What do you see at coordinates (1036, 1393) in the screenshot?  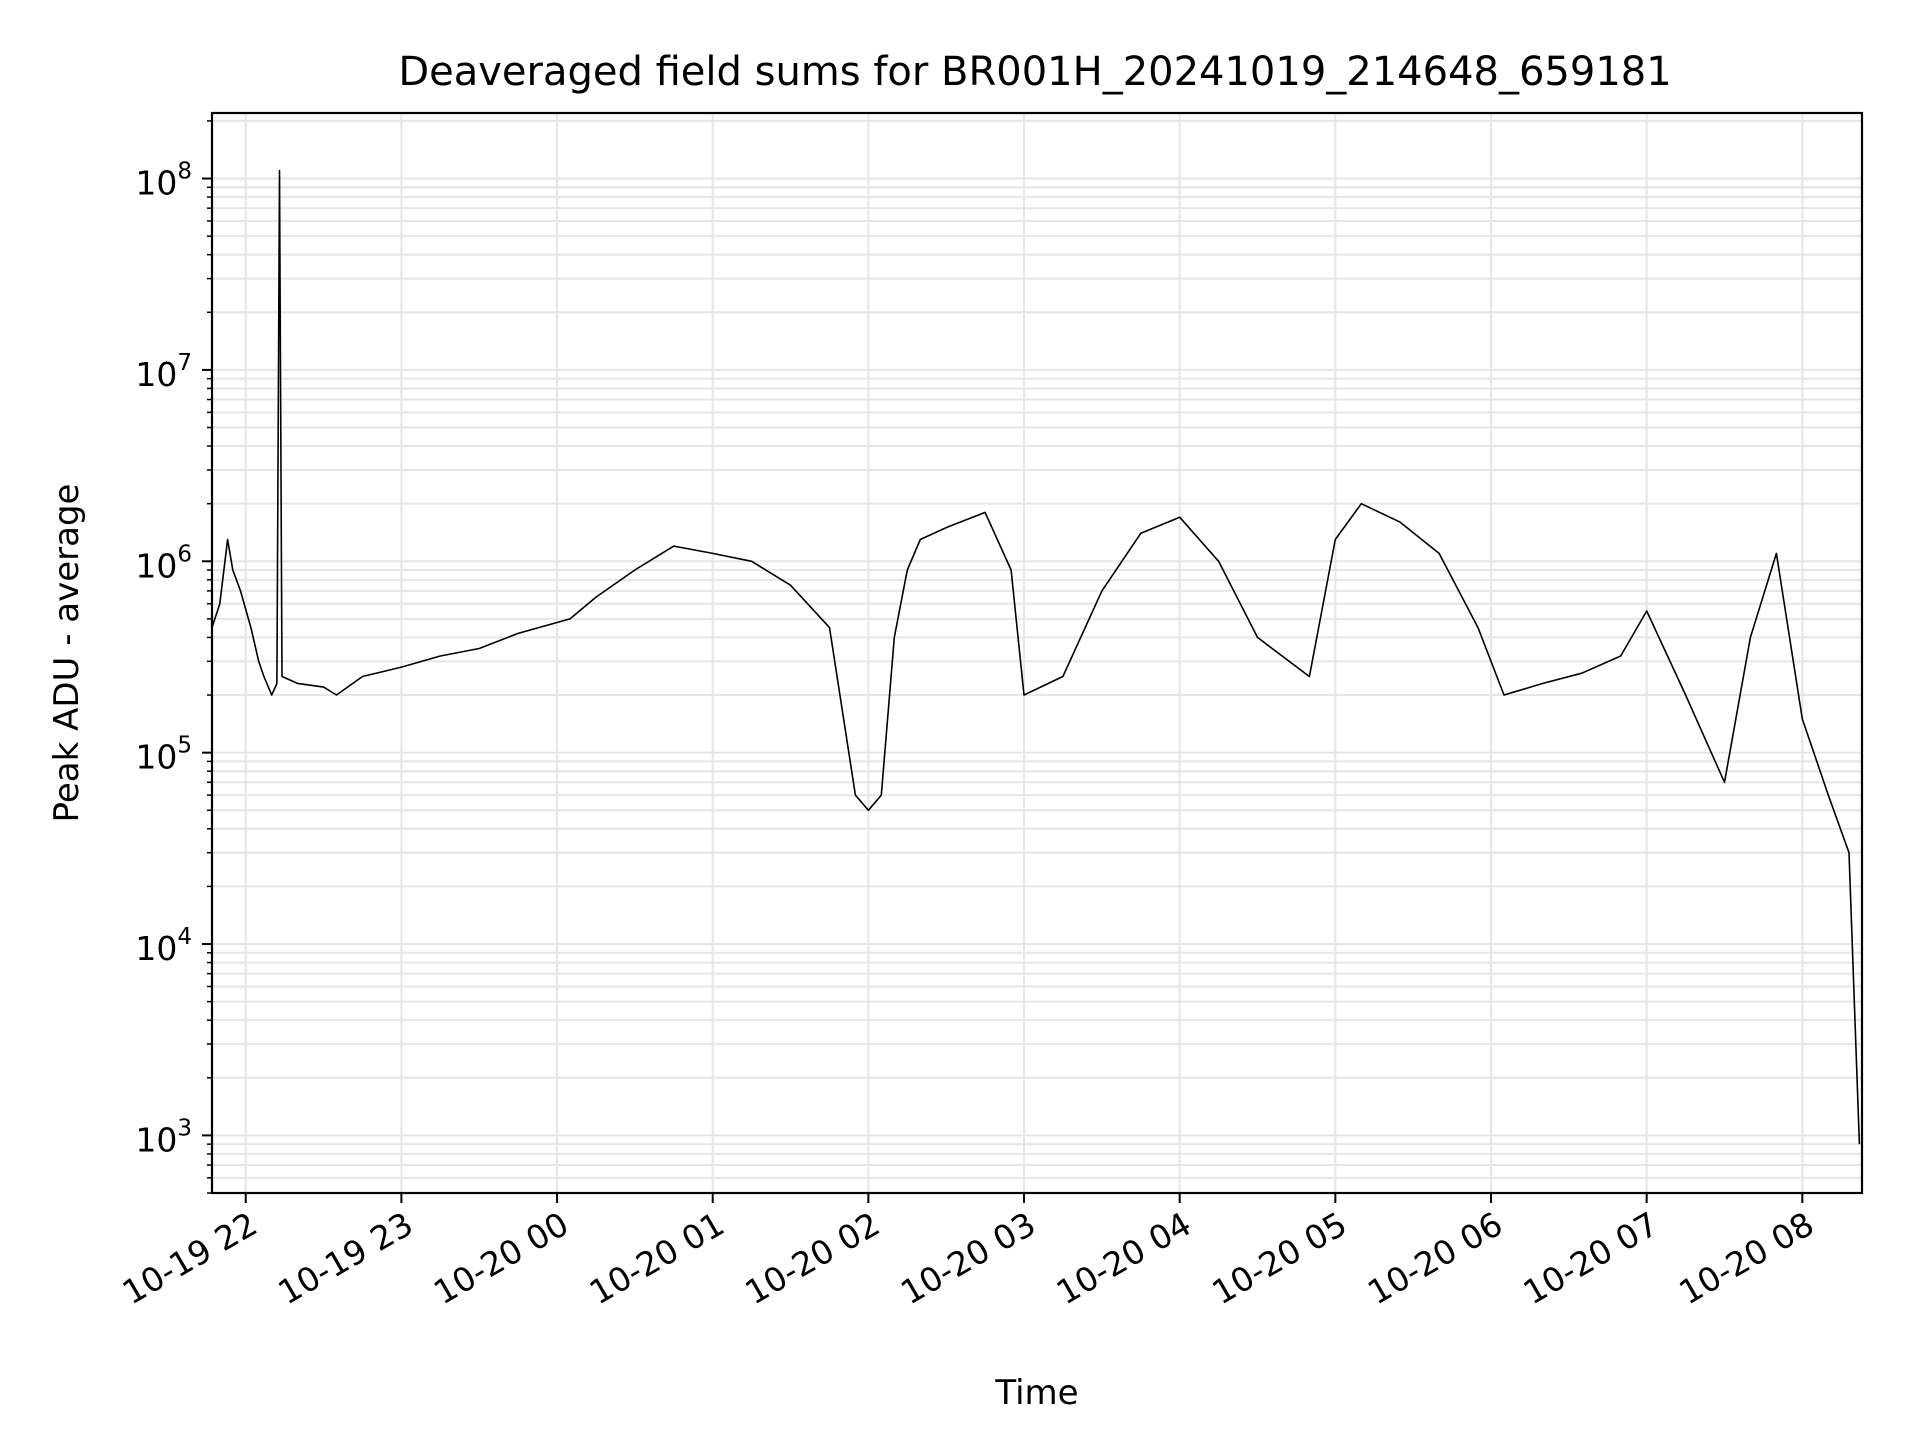 I see `x-axis-label: Time` at bounding box center [1036, 1393].